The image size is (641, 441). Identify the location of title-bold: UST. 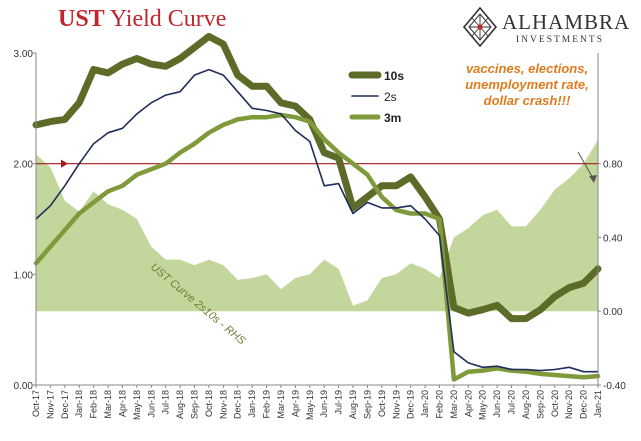
(81, 19).